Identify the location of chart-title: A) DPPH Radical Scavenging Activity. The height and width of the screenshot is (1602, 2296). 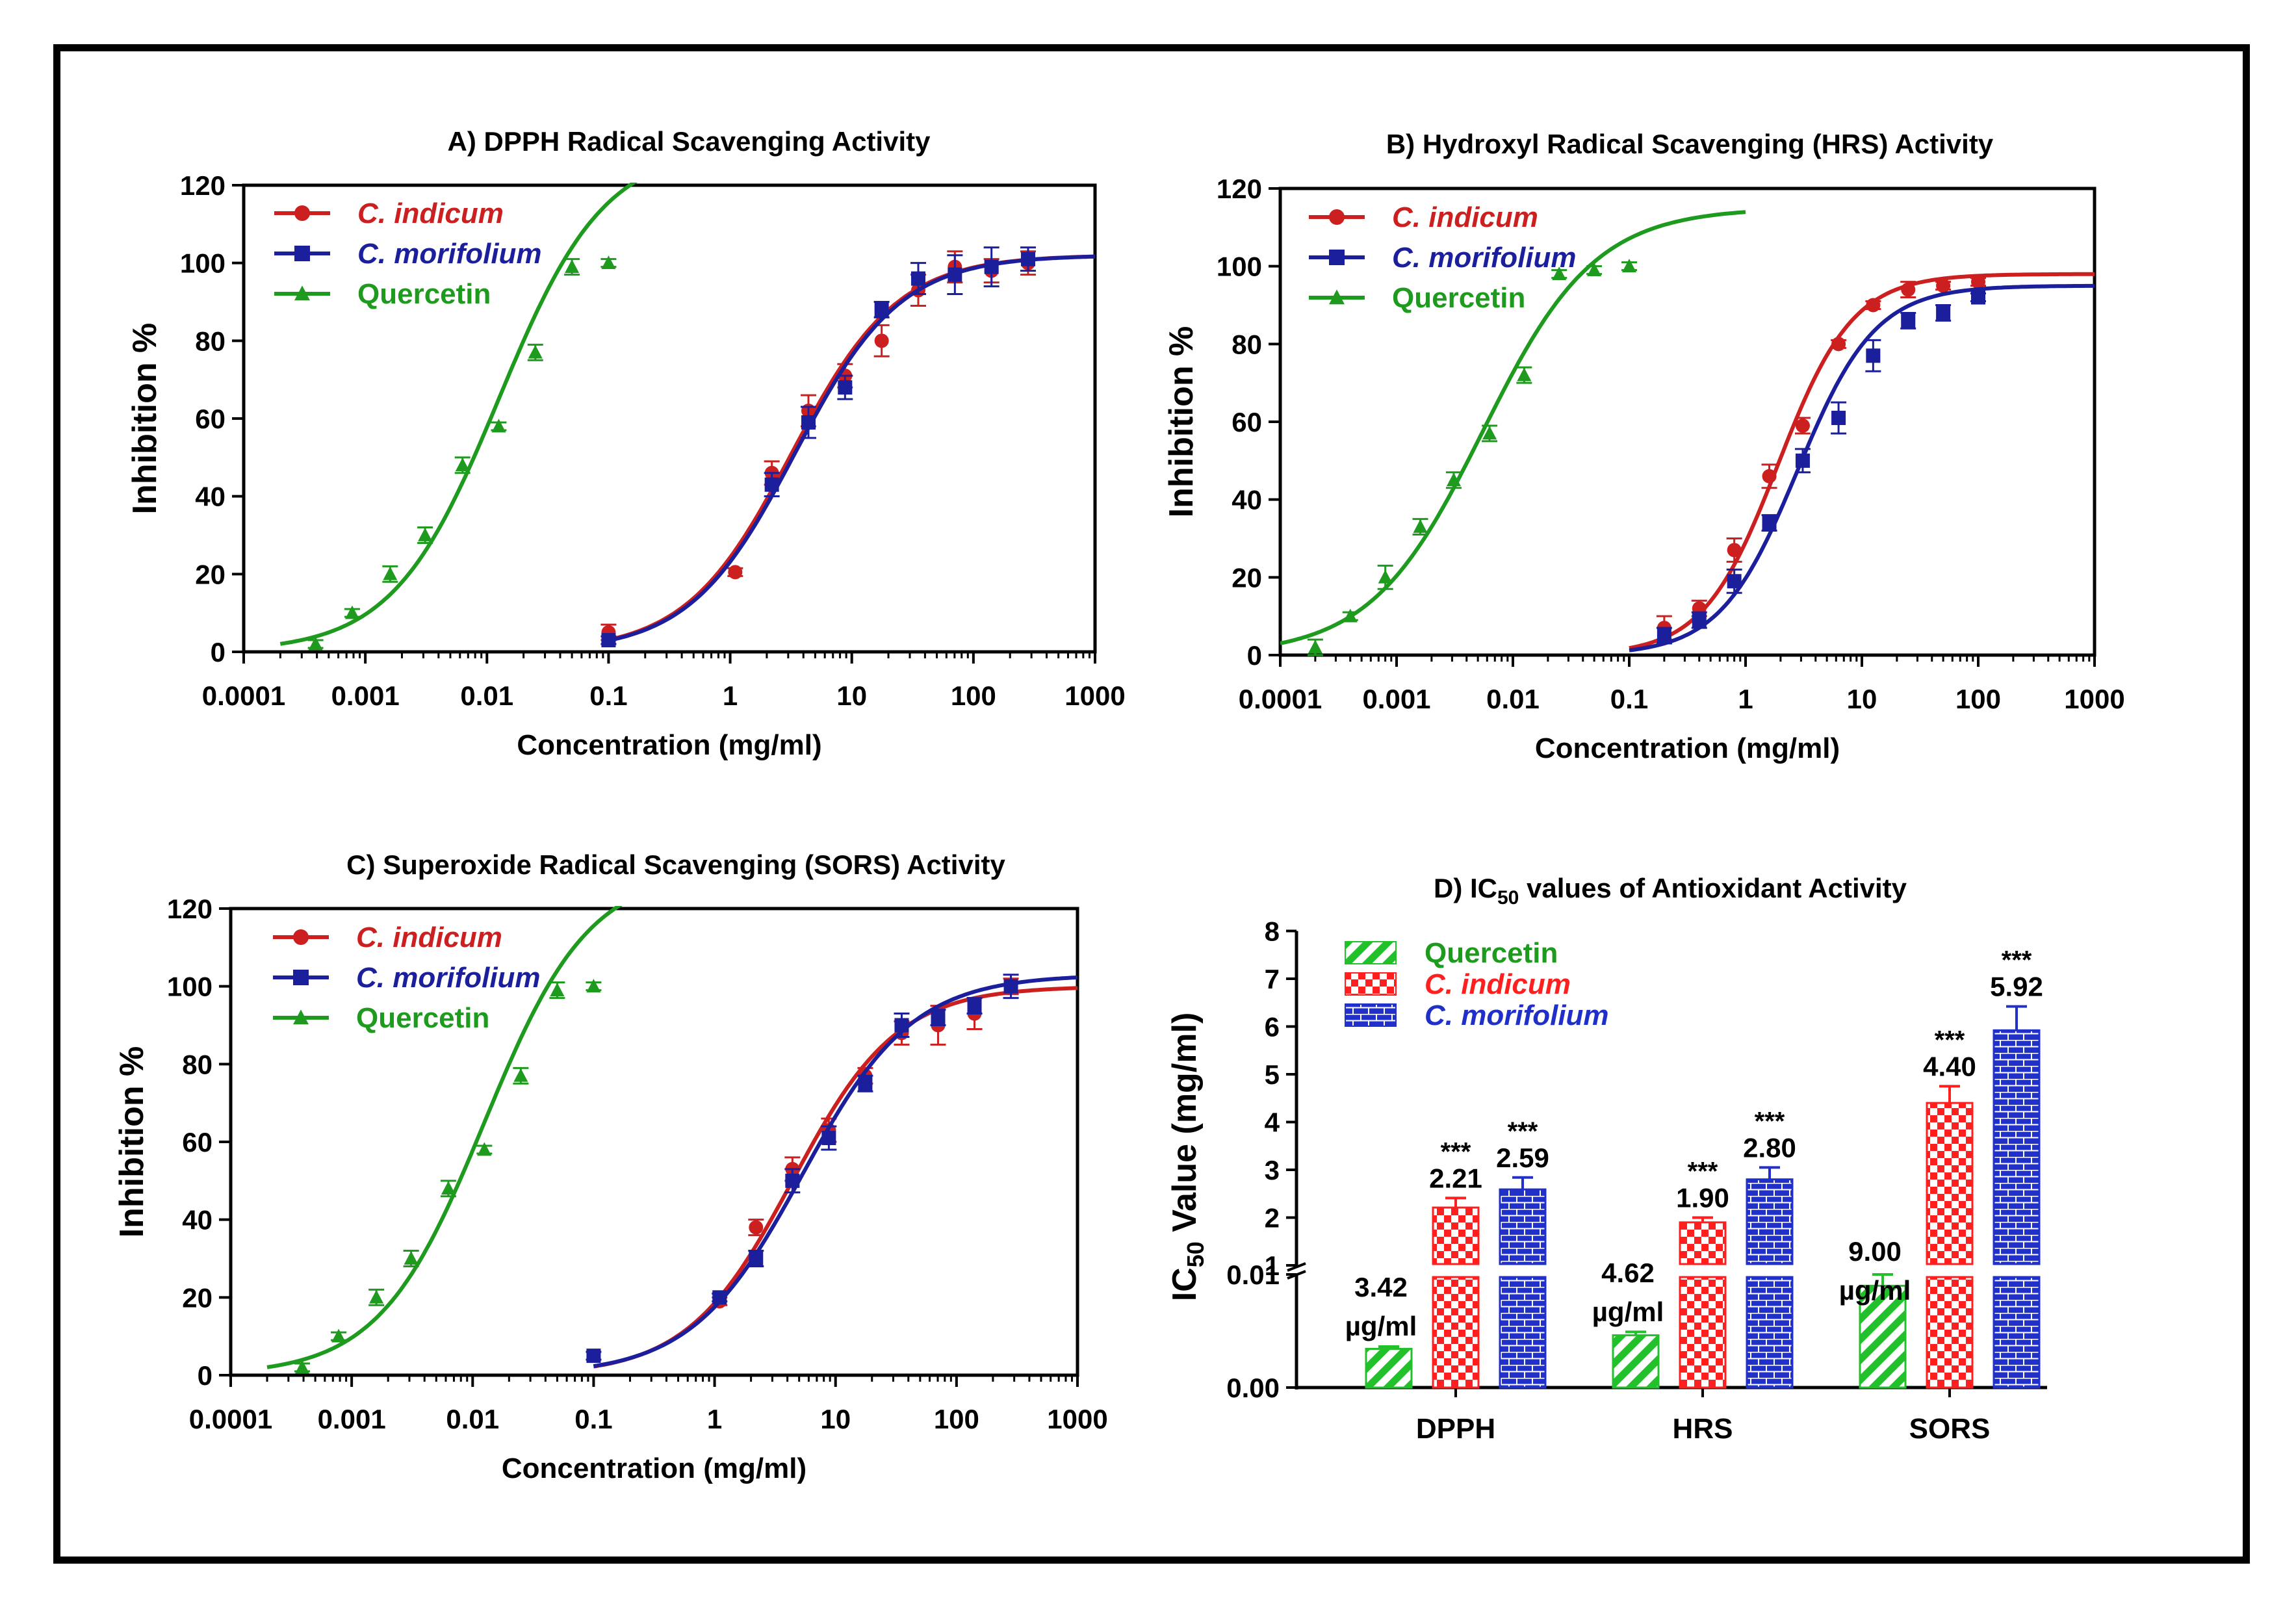
(690, 141).